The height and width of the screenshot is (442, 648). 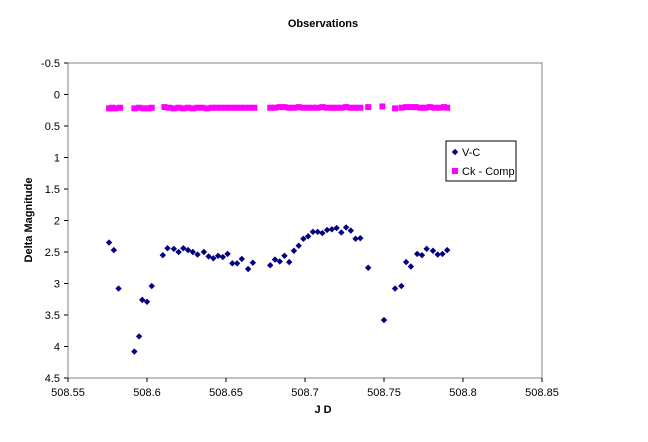 I want to click on y-tick-label: 3.5, so click(x=52, y=316).